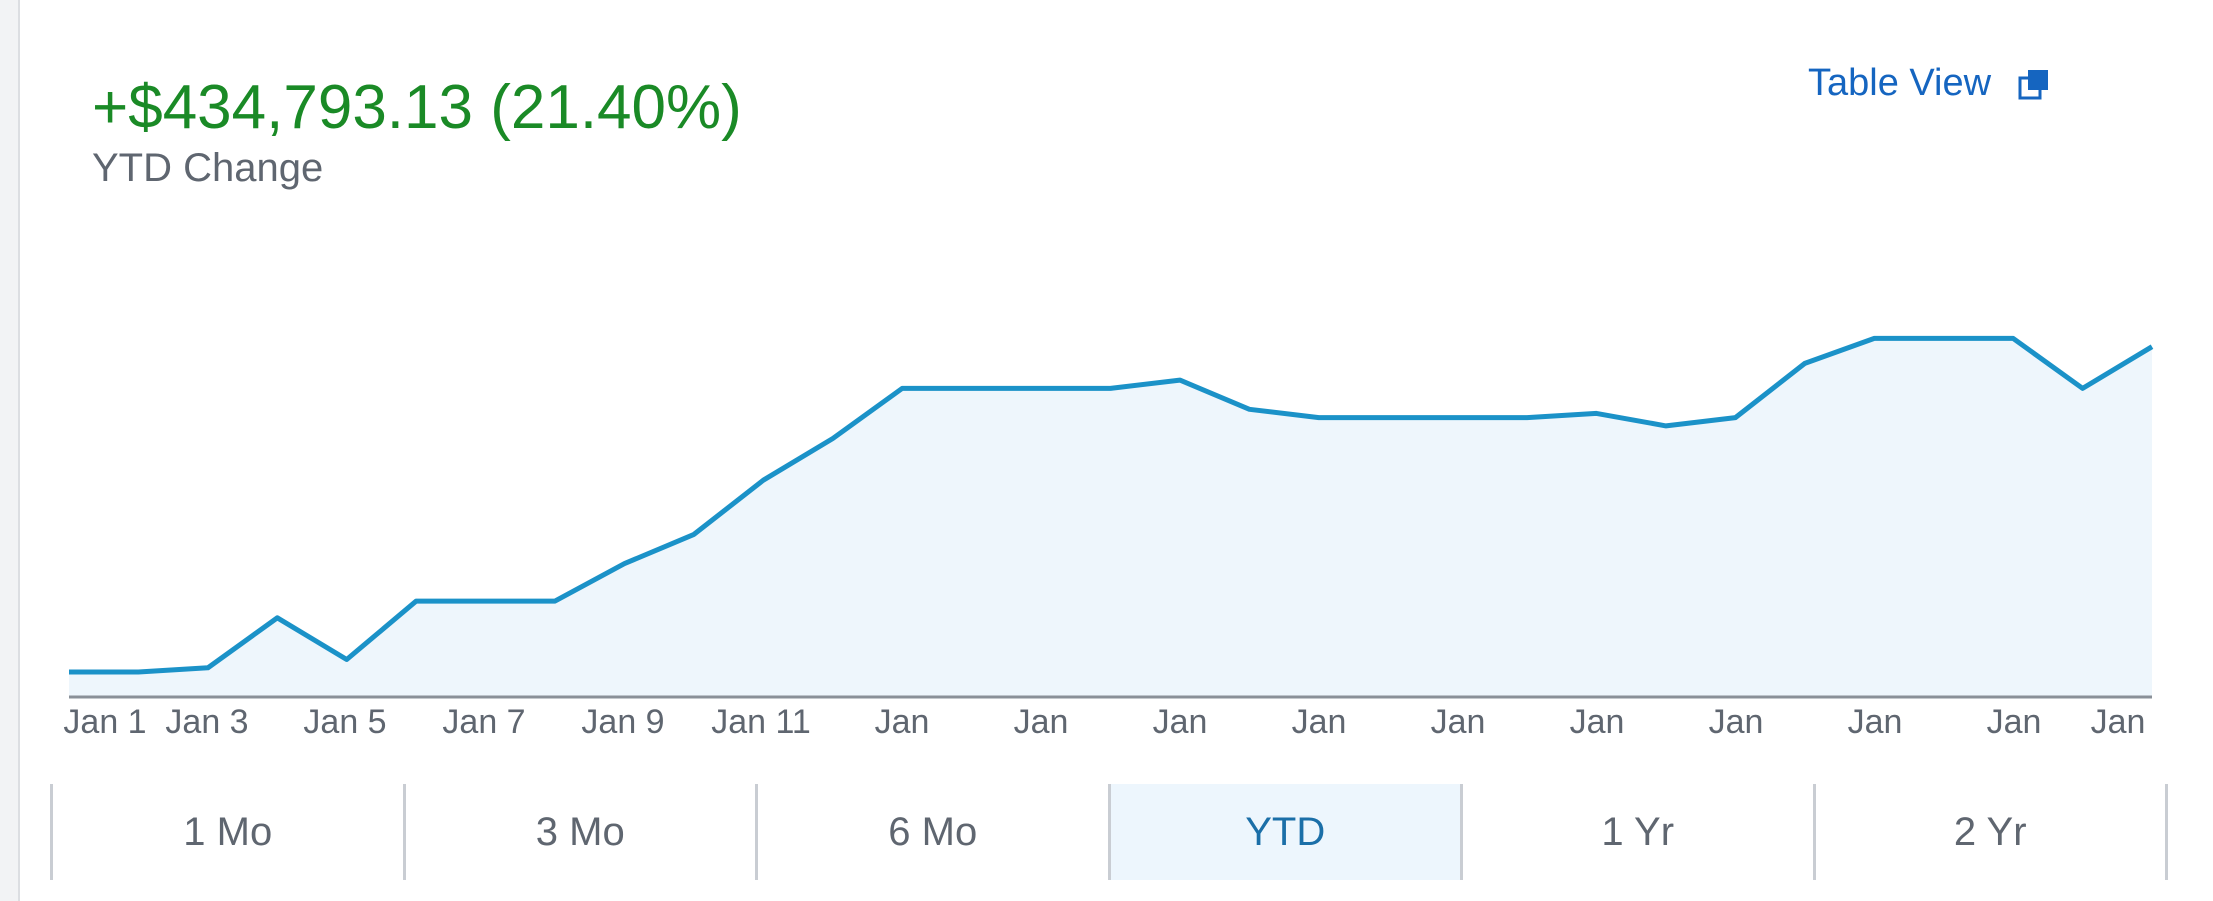 This screenshot has width=2213, height=901. I want to click on x-tick-label-2: Jan 5, so click(344, 722).